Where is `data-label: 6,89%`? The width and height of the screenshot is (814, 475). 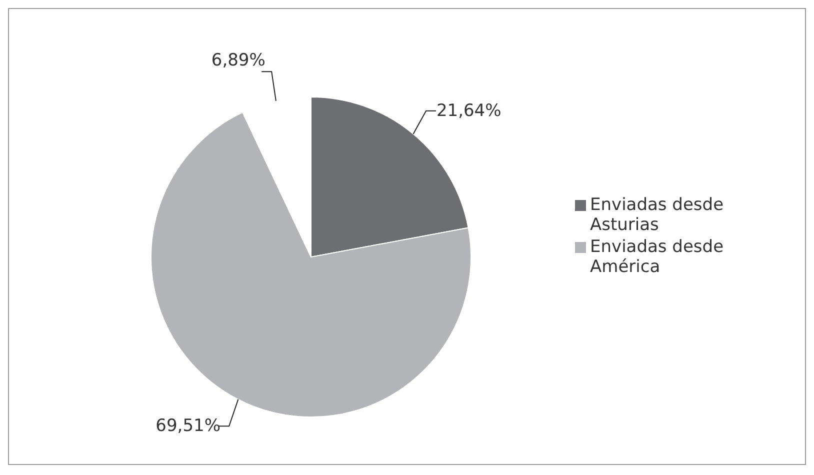
data-label: 6,89% is located at coordinates (238, 60).